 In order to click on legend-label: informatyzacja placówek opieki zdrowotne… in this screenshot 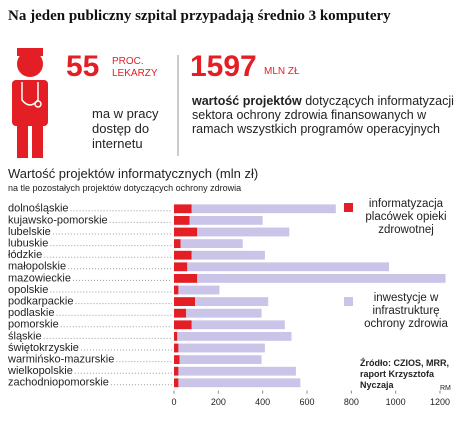, I will do `click(406, 217)`.